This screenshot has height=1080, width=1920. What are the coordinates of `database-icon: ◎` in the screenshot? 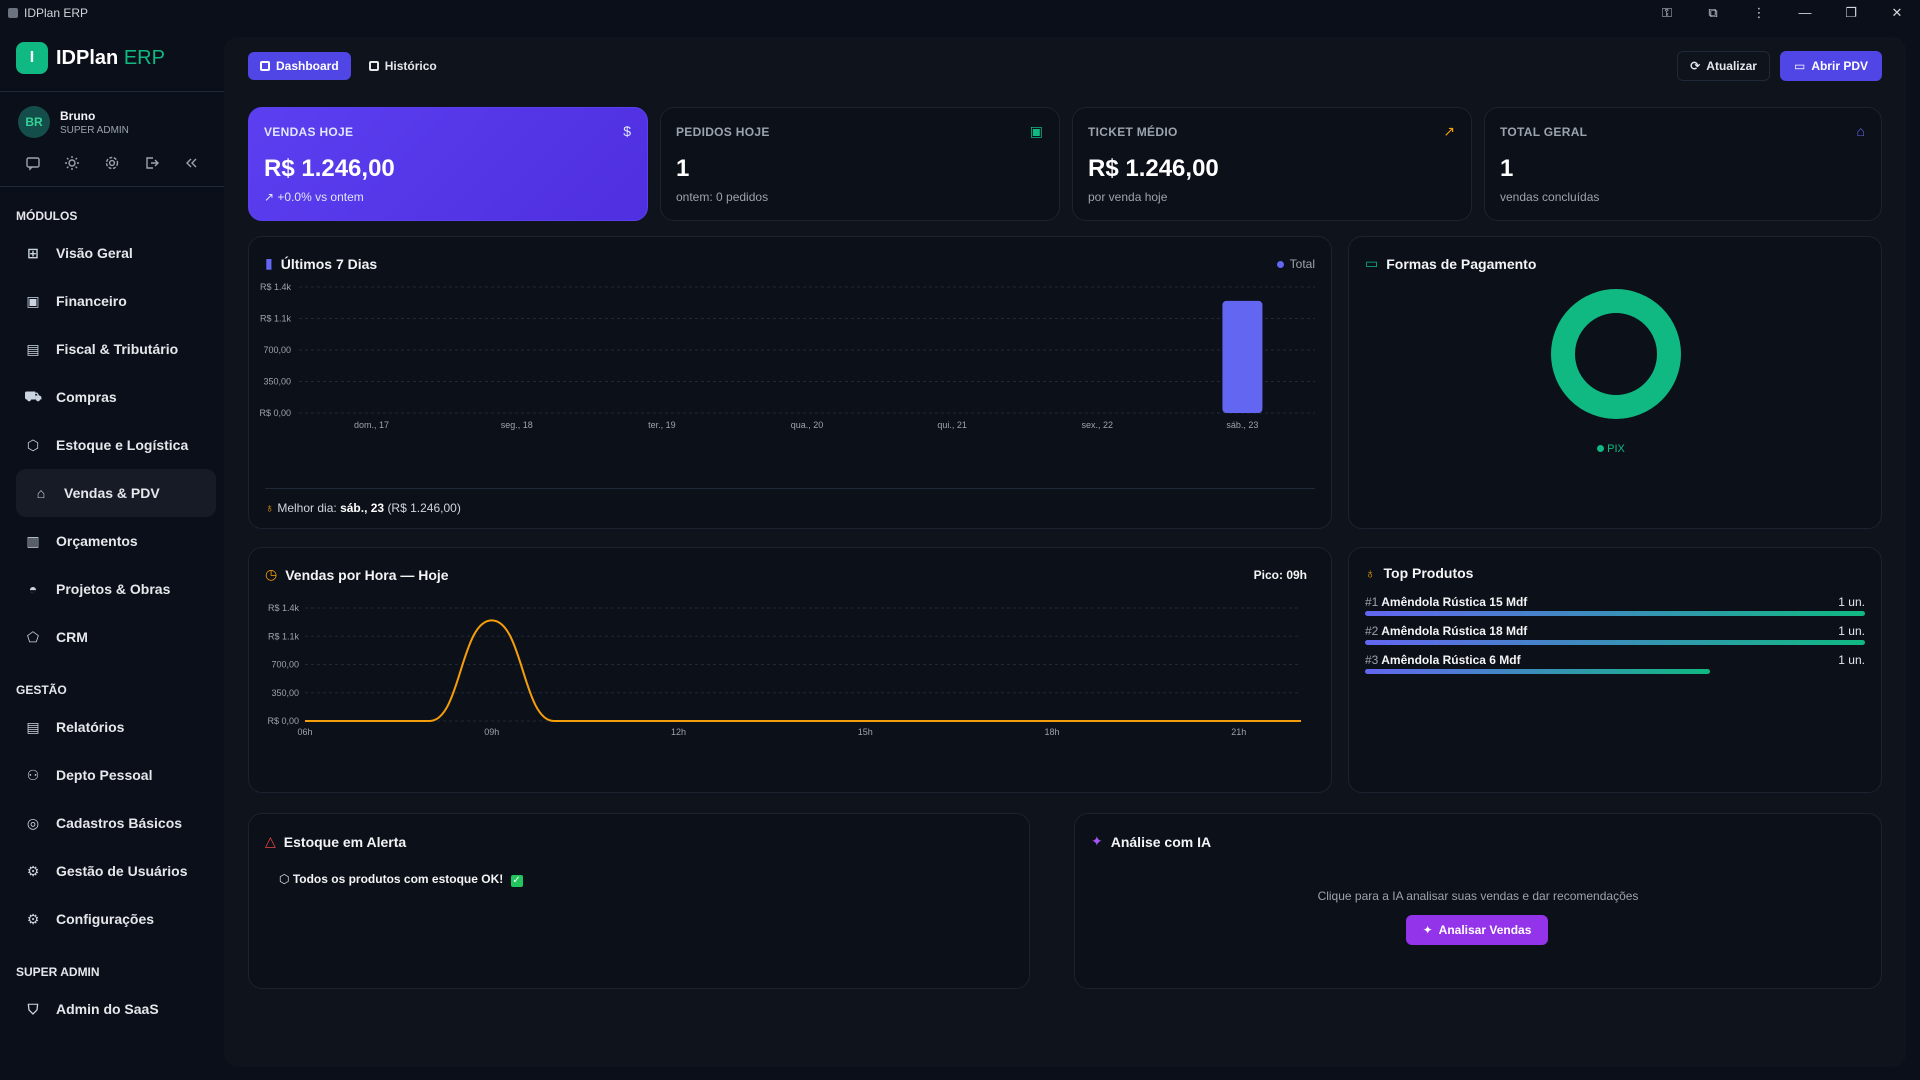 It's located at (33, 822).